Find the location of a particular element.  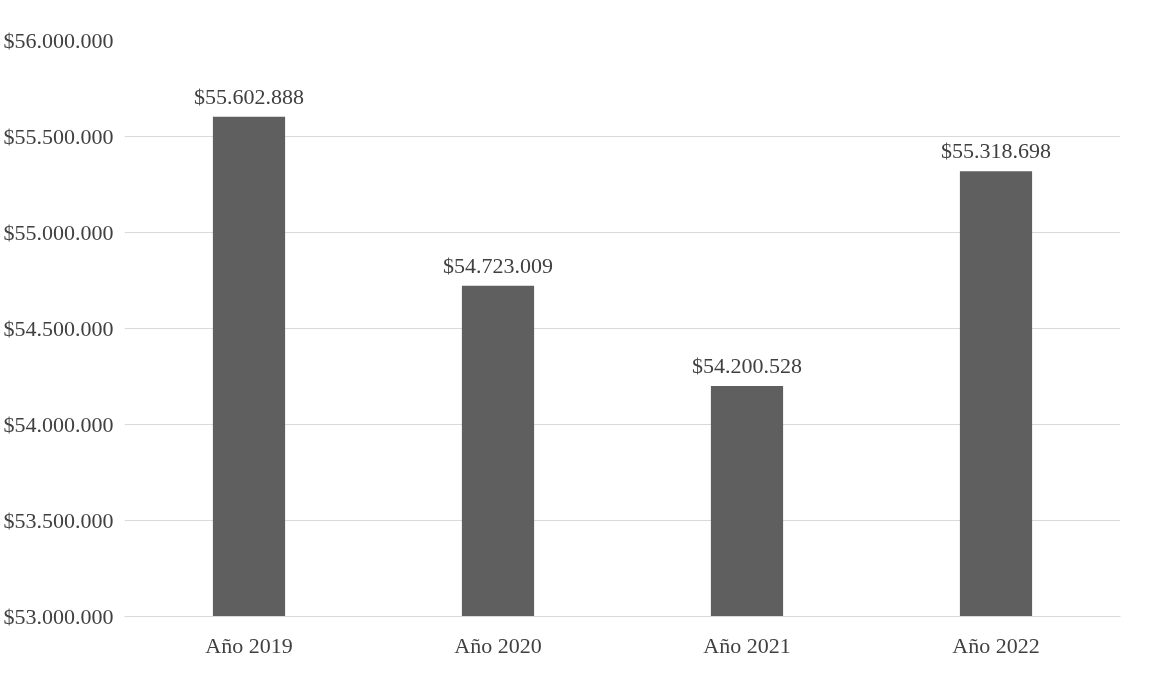

y-tick-label: $53.500.000 is located at coordinates (58, 520).